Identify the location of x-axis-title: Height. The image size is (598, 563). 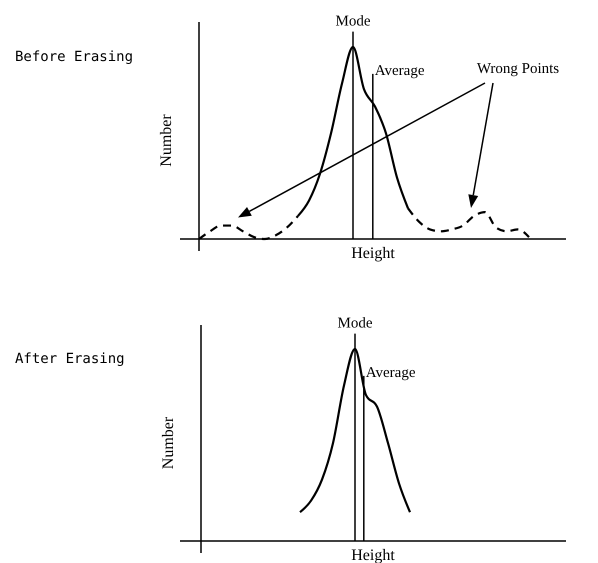
(373, 253).